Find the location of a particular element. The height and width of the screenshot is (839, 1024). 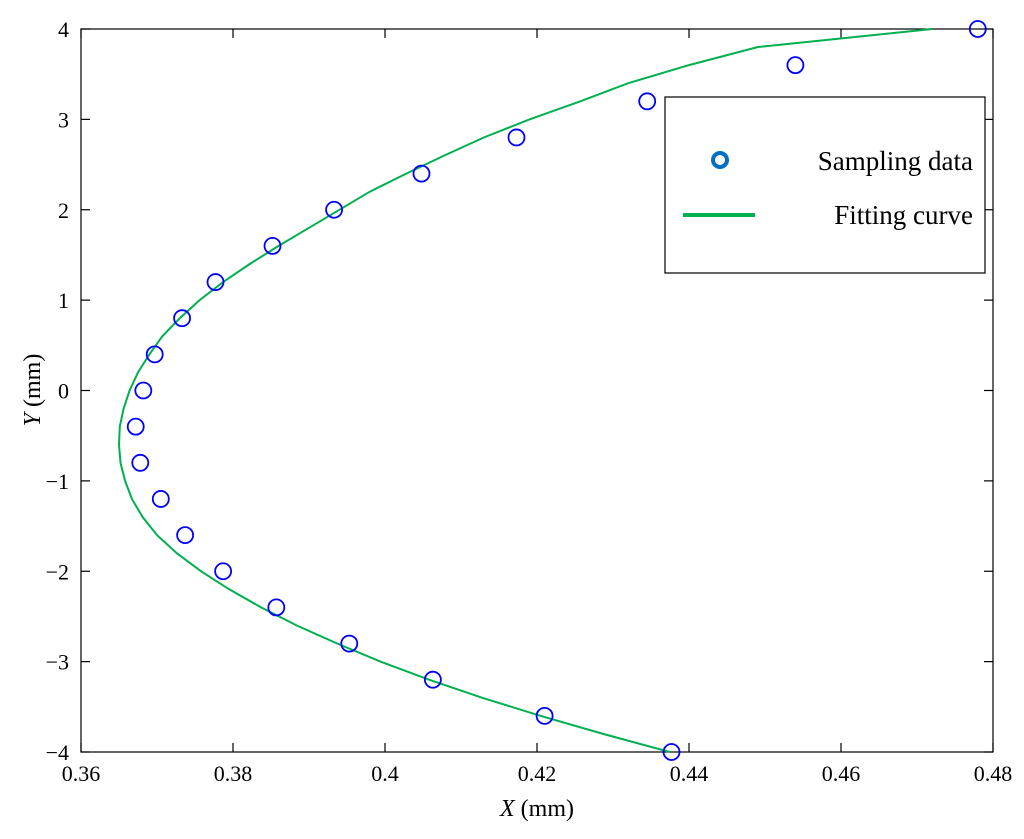

y-tick-label: 1 is located at coordinates (63, 300).